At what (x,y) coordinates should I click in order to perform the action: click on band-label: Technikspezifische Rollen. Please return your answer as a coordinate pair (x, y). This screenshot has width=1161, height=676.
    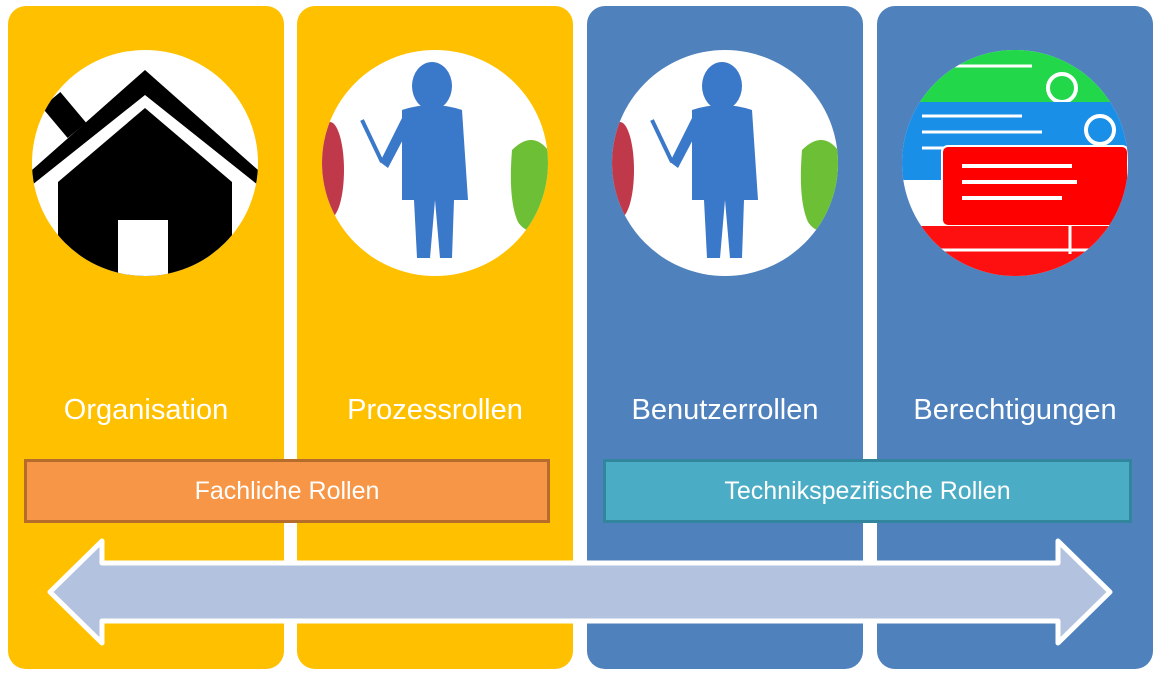
    Looking at the image, I should click on (867, 490).